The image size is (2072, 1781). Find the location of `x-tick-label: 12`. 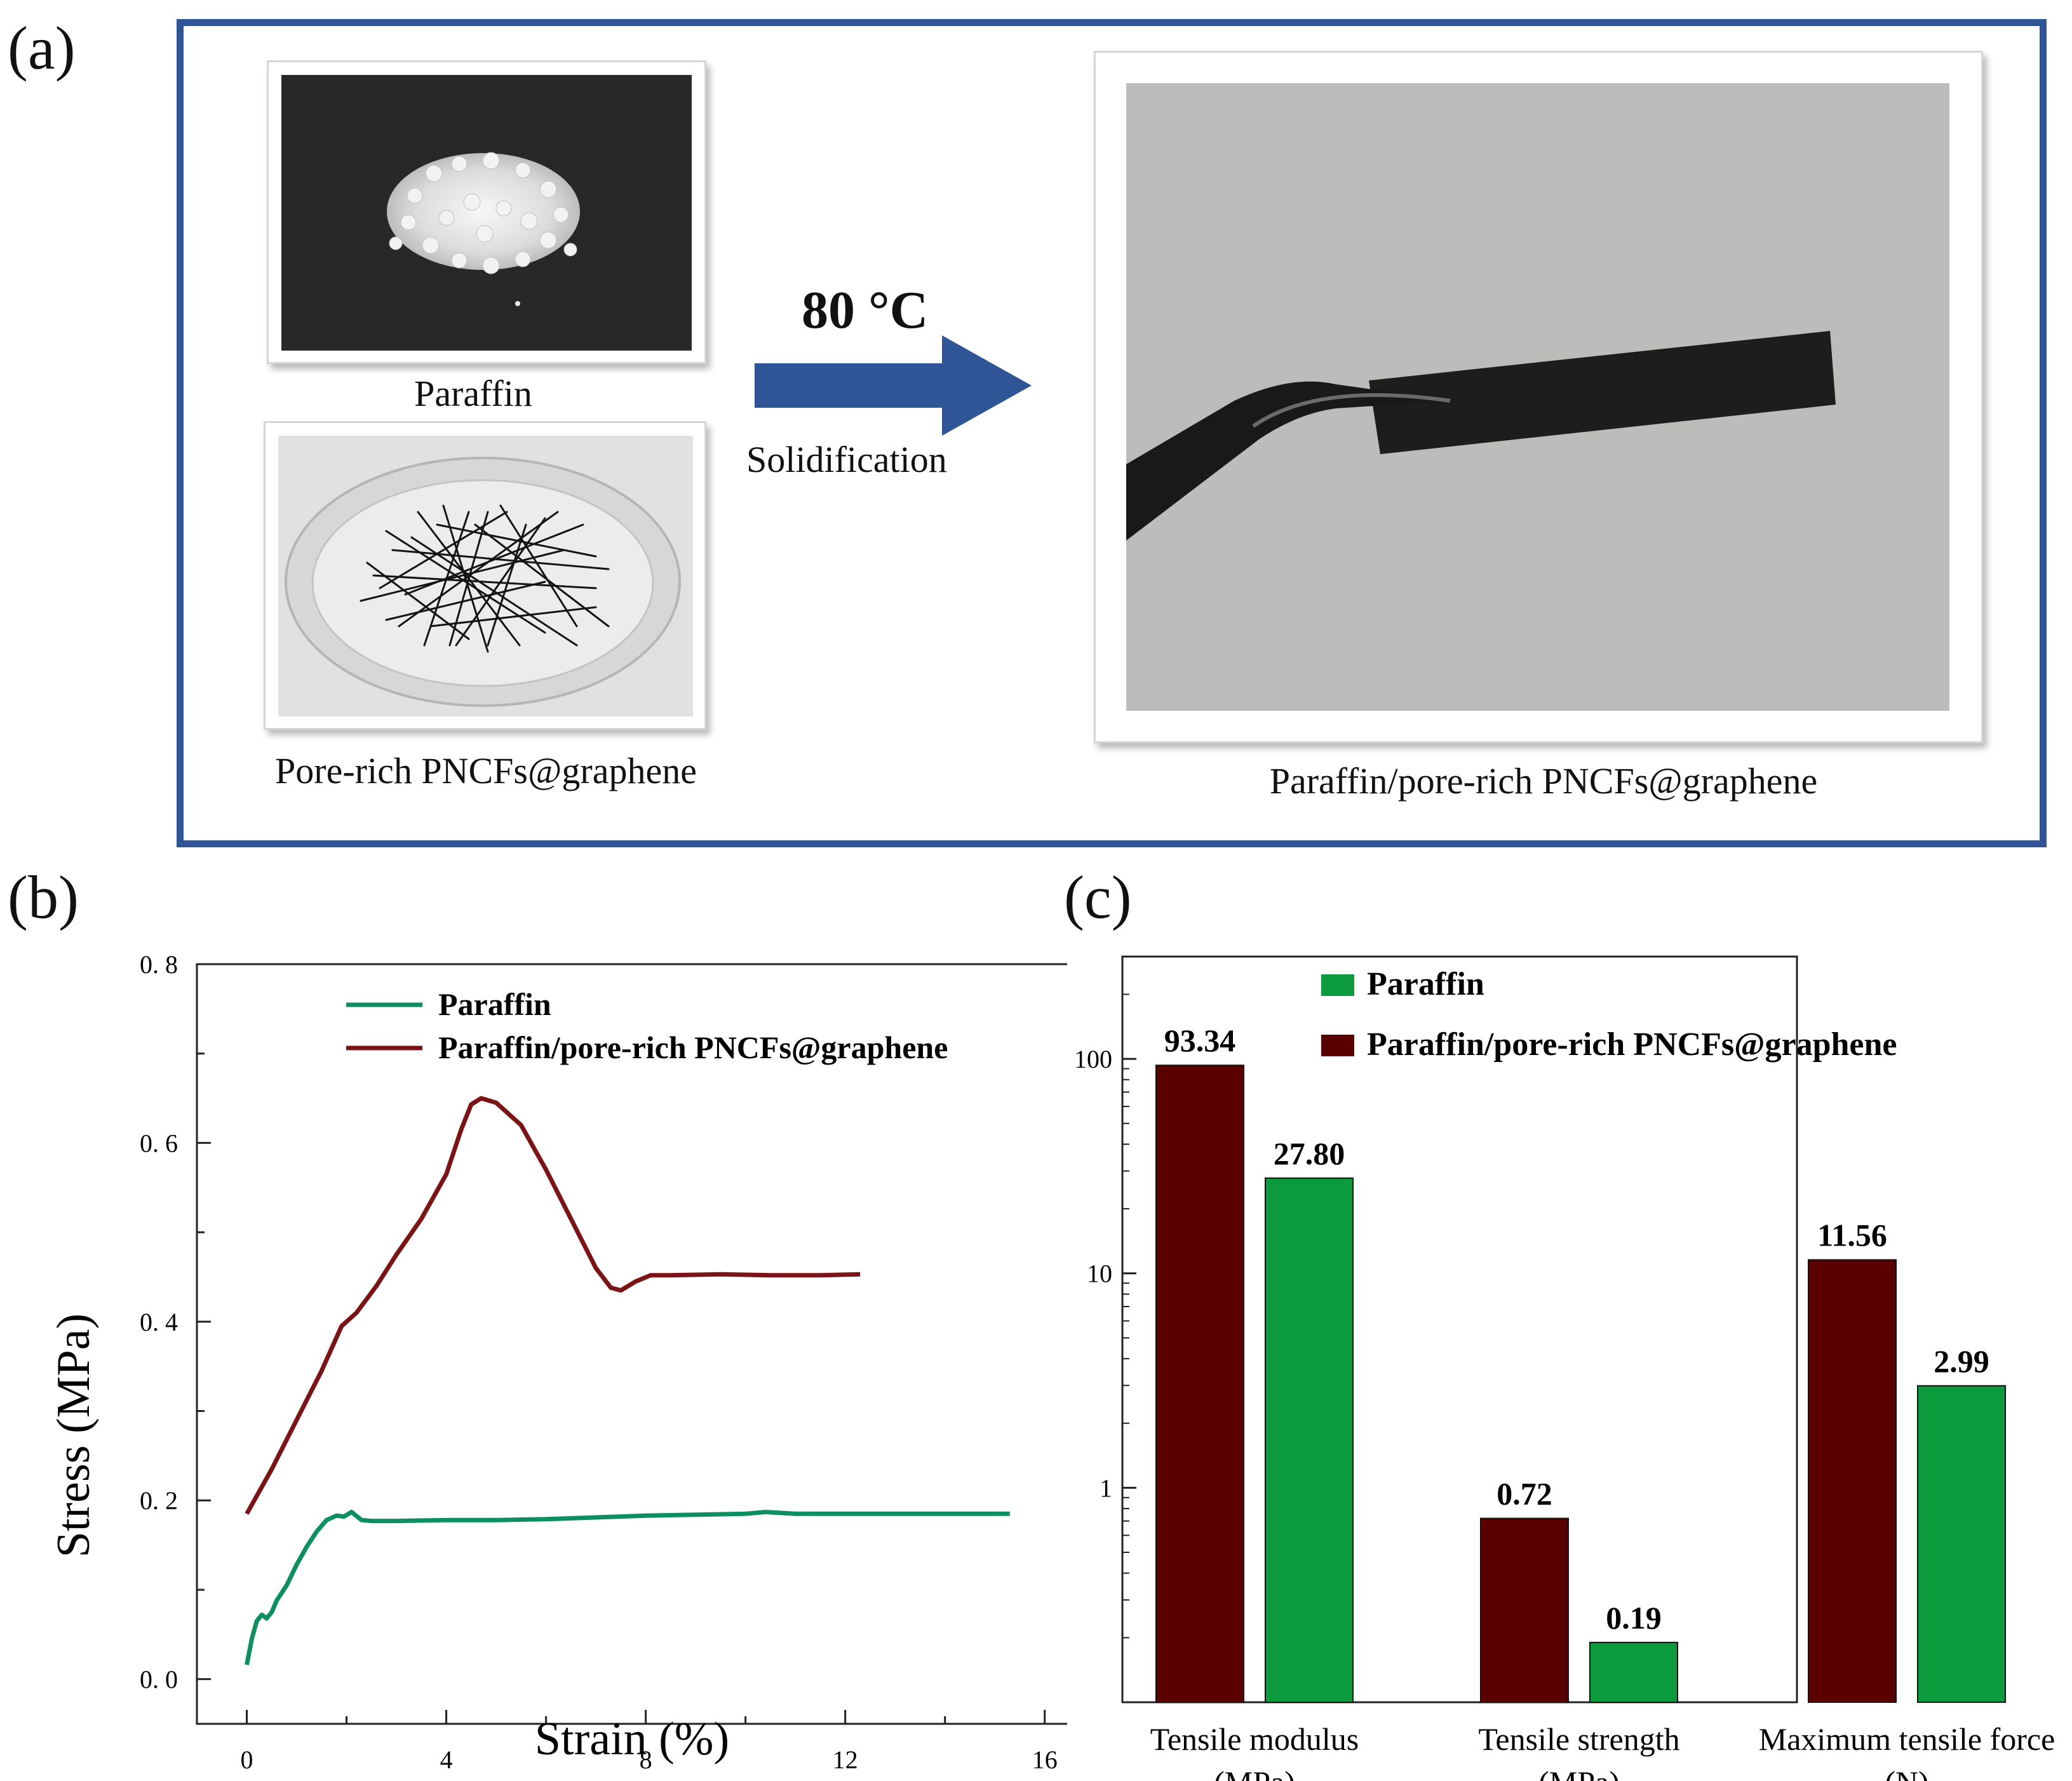

x-tick-label: 12 is located at coordinates (845, 1759).